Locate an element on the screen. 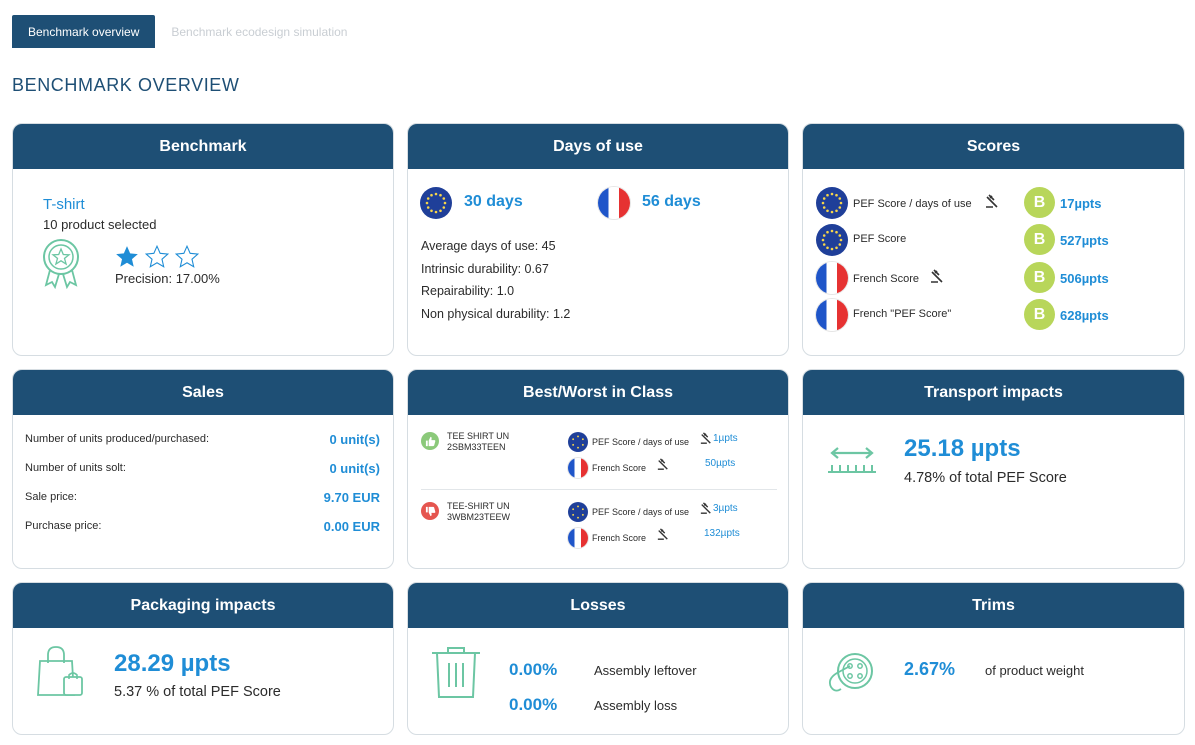 The height and width of the screenshot is (745, 1195). intrinsic-durability: Intrinsic durability: 0.67 is located at coordinates (485, 268).